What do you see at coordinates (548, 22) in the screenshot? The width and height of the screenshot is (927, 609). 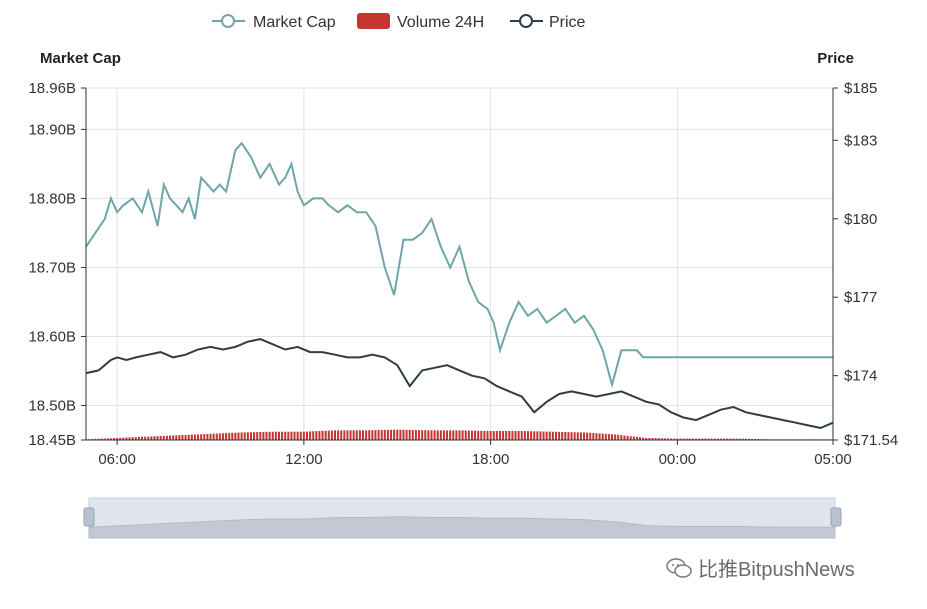 I see `legend-item-price: Price` at bounding box center [548, 22].